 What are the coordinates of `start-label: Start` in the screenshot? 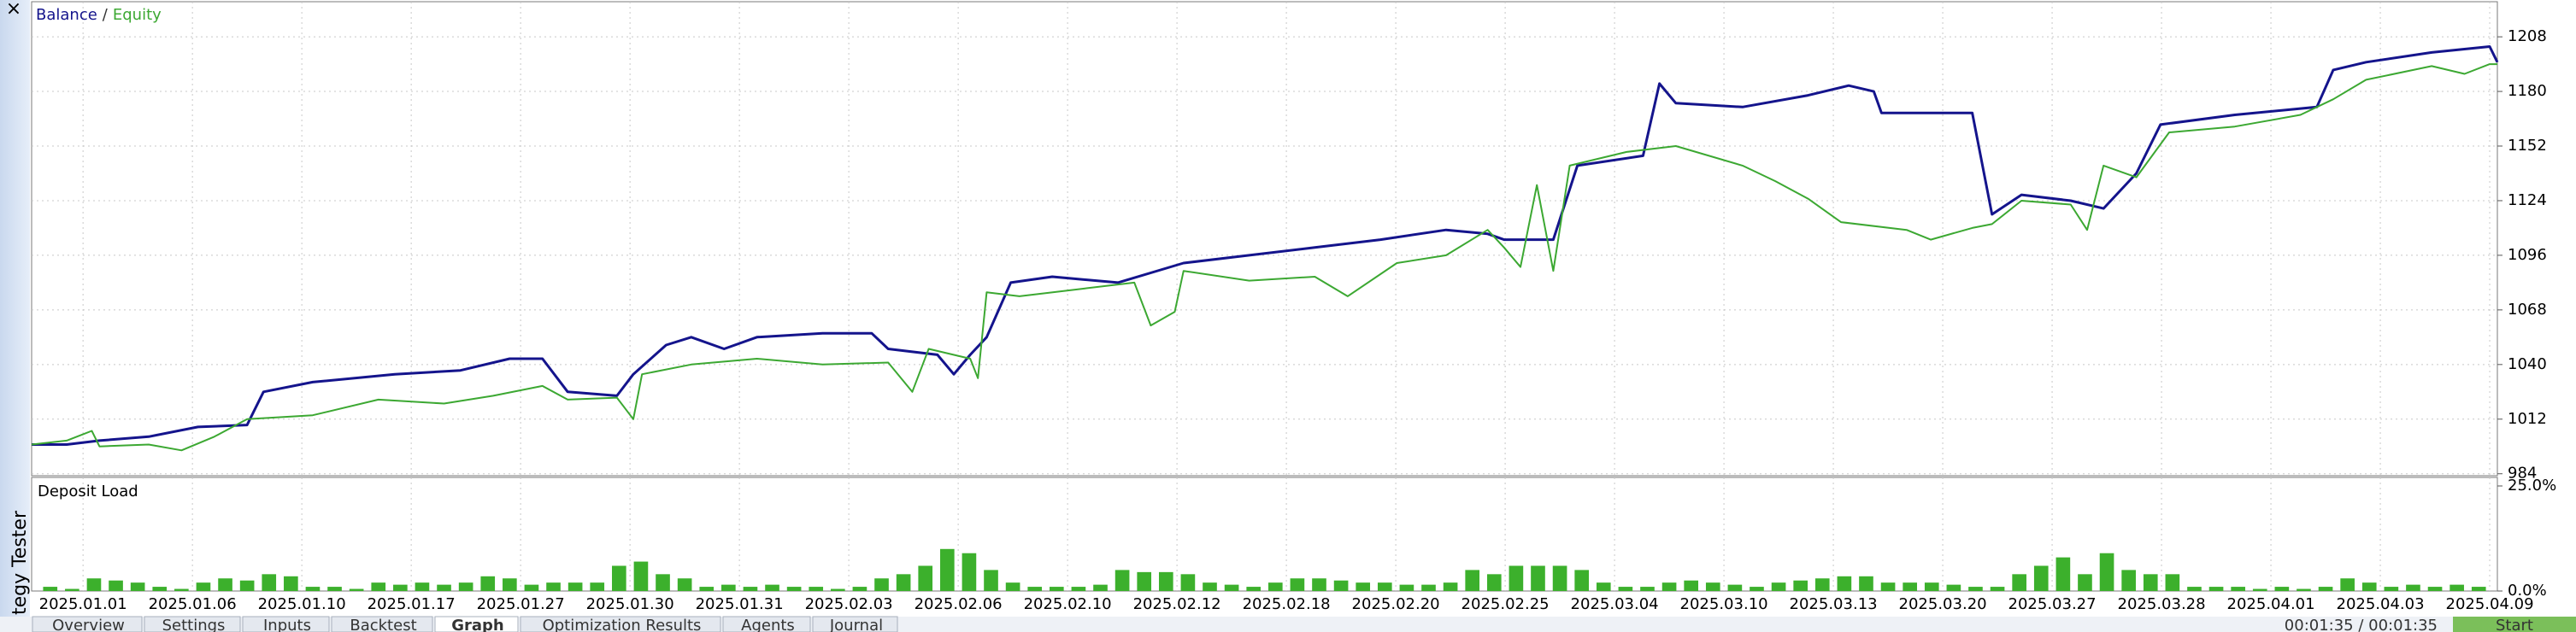 It's located at (2514, 625).